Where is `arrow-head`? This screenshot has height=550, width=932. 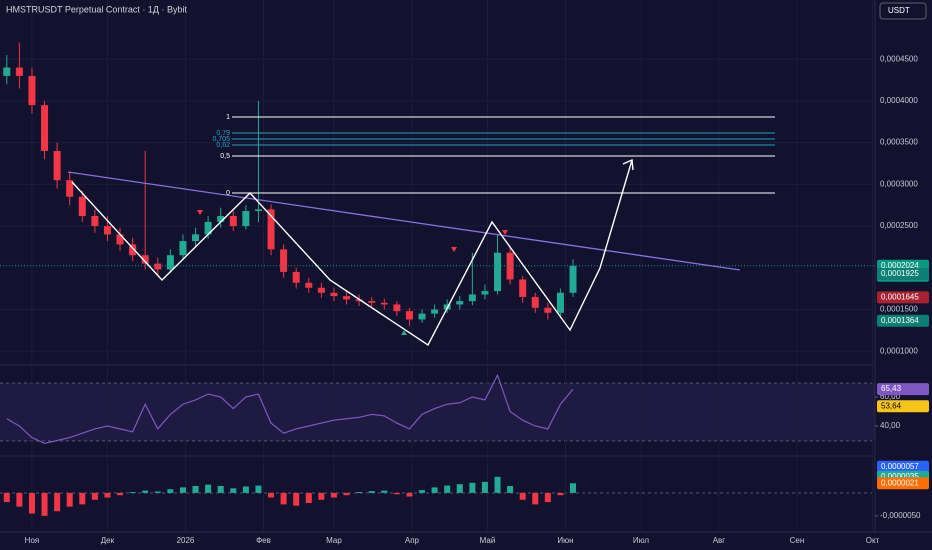
arrow-head is located at coordinates (628, 164).